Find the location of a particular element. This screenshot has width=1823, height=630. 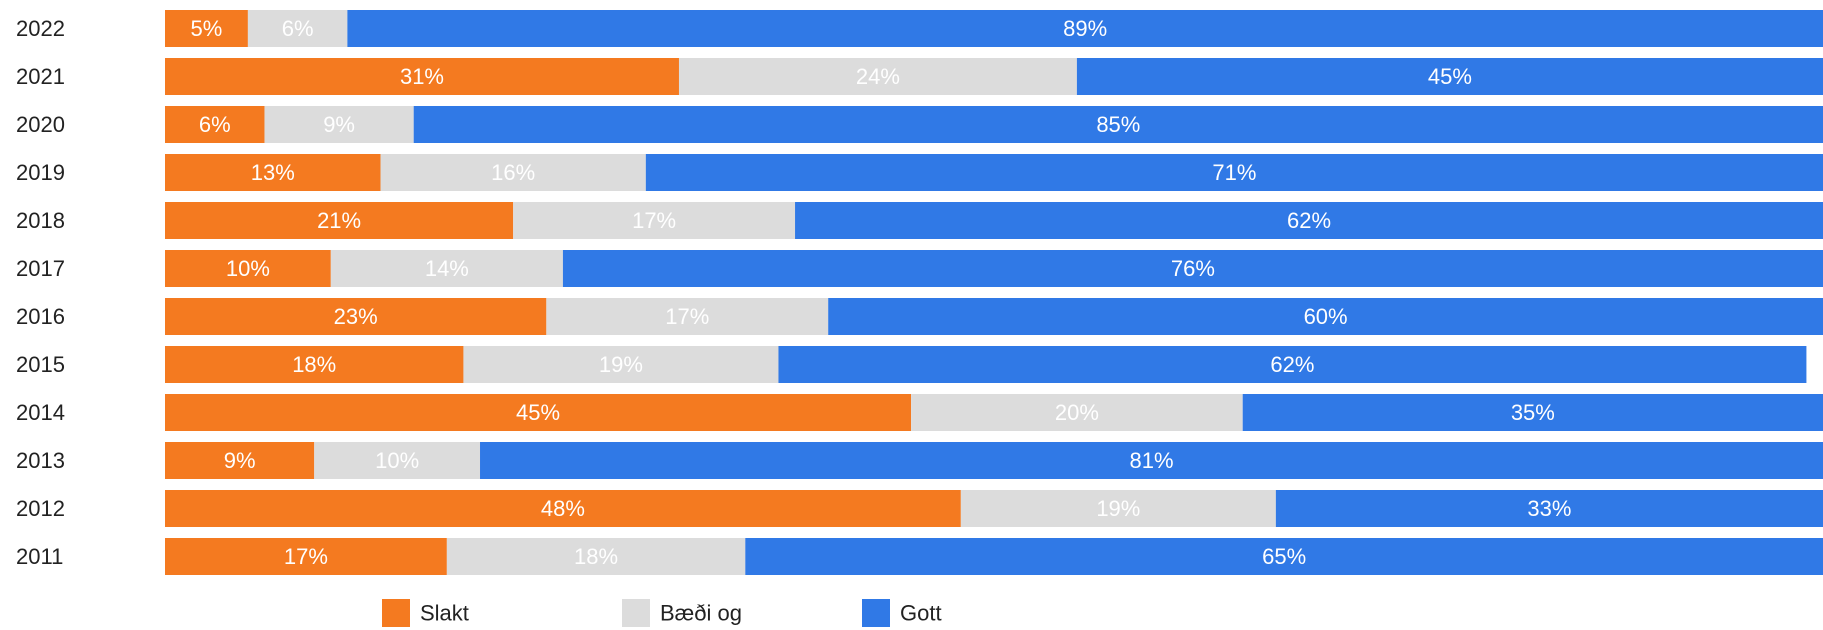

bar-segment-gott-2017 is located at coordinates (1192, 268).